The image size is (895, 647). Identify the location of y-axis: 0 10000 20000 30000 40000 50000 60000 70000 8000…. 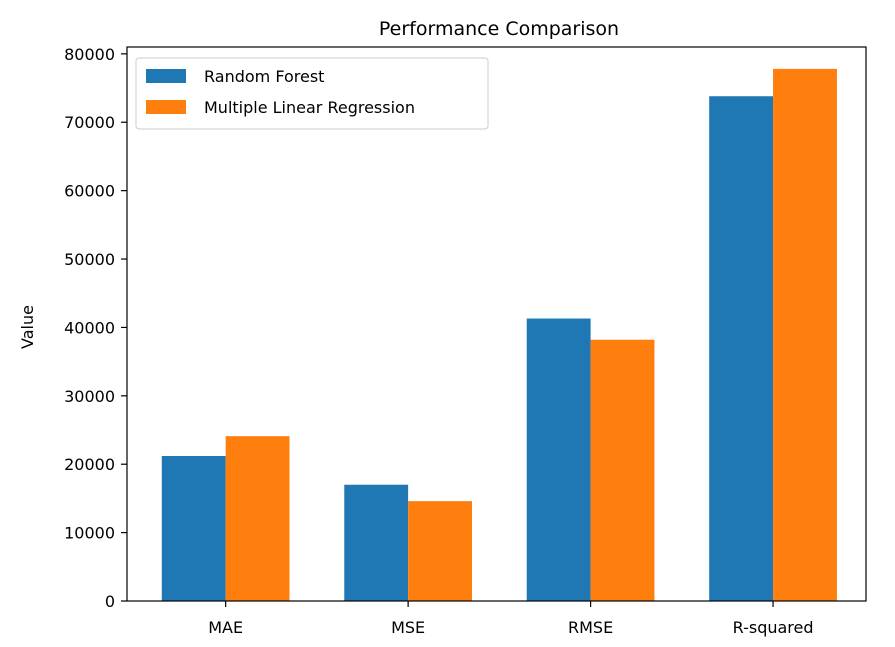
(95, 328).